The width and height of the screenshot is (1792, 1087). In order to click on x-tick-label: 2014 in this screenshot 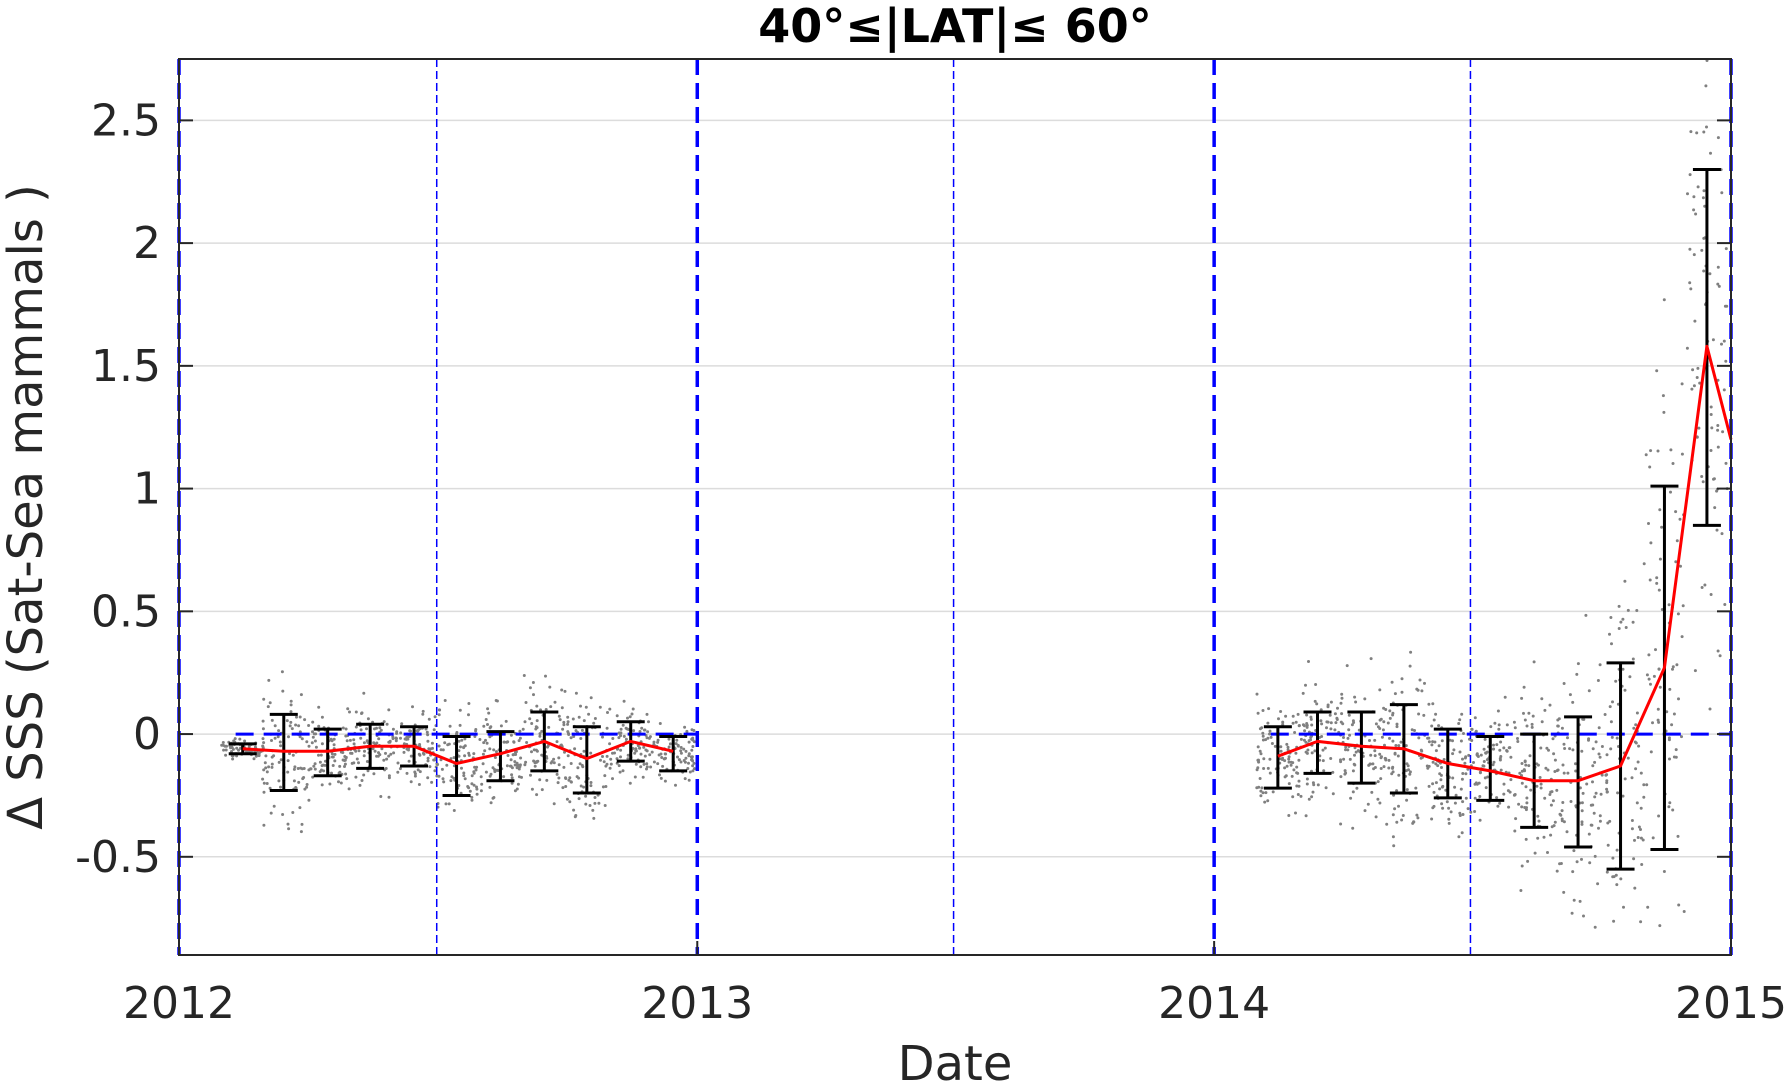, I will do `click(1214, 1003)`.